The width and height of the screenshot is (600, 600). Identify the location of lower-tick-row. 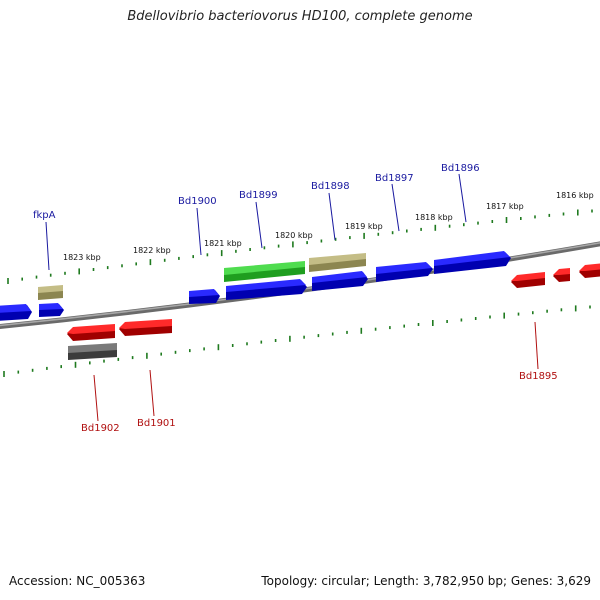
(297, 341).